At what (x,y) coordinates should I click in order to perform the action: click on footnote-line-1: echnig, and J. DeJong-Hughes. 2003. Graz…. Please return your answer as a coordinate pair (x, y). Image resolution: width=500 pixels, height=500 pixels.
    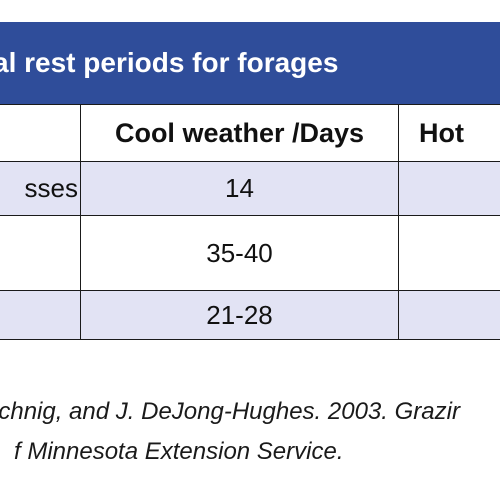
    Looking at the image, I should click on (230, 411).